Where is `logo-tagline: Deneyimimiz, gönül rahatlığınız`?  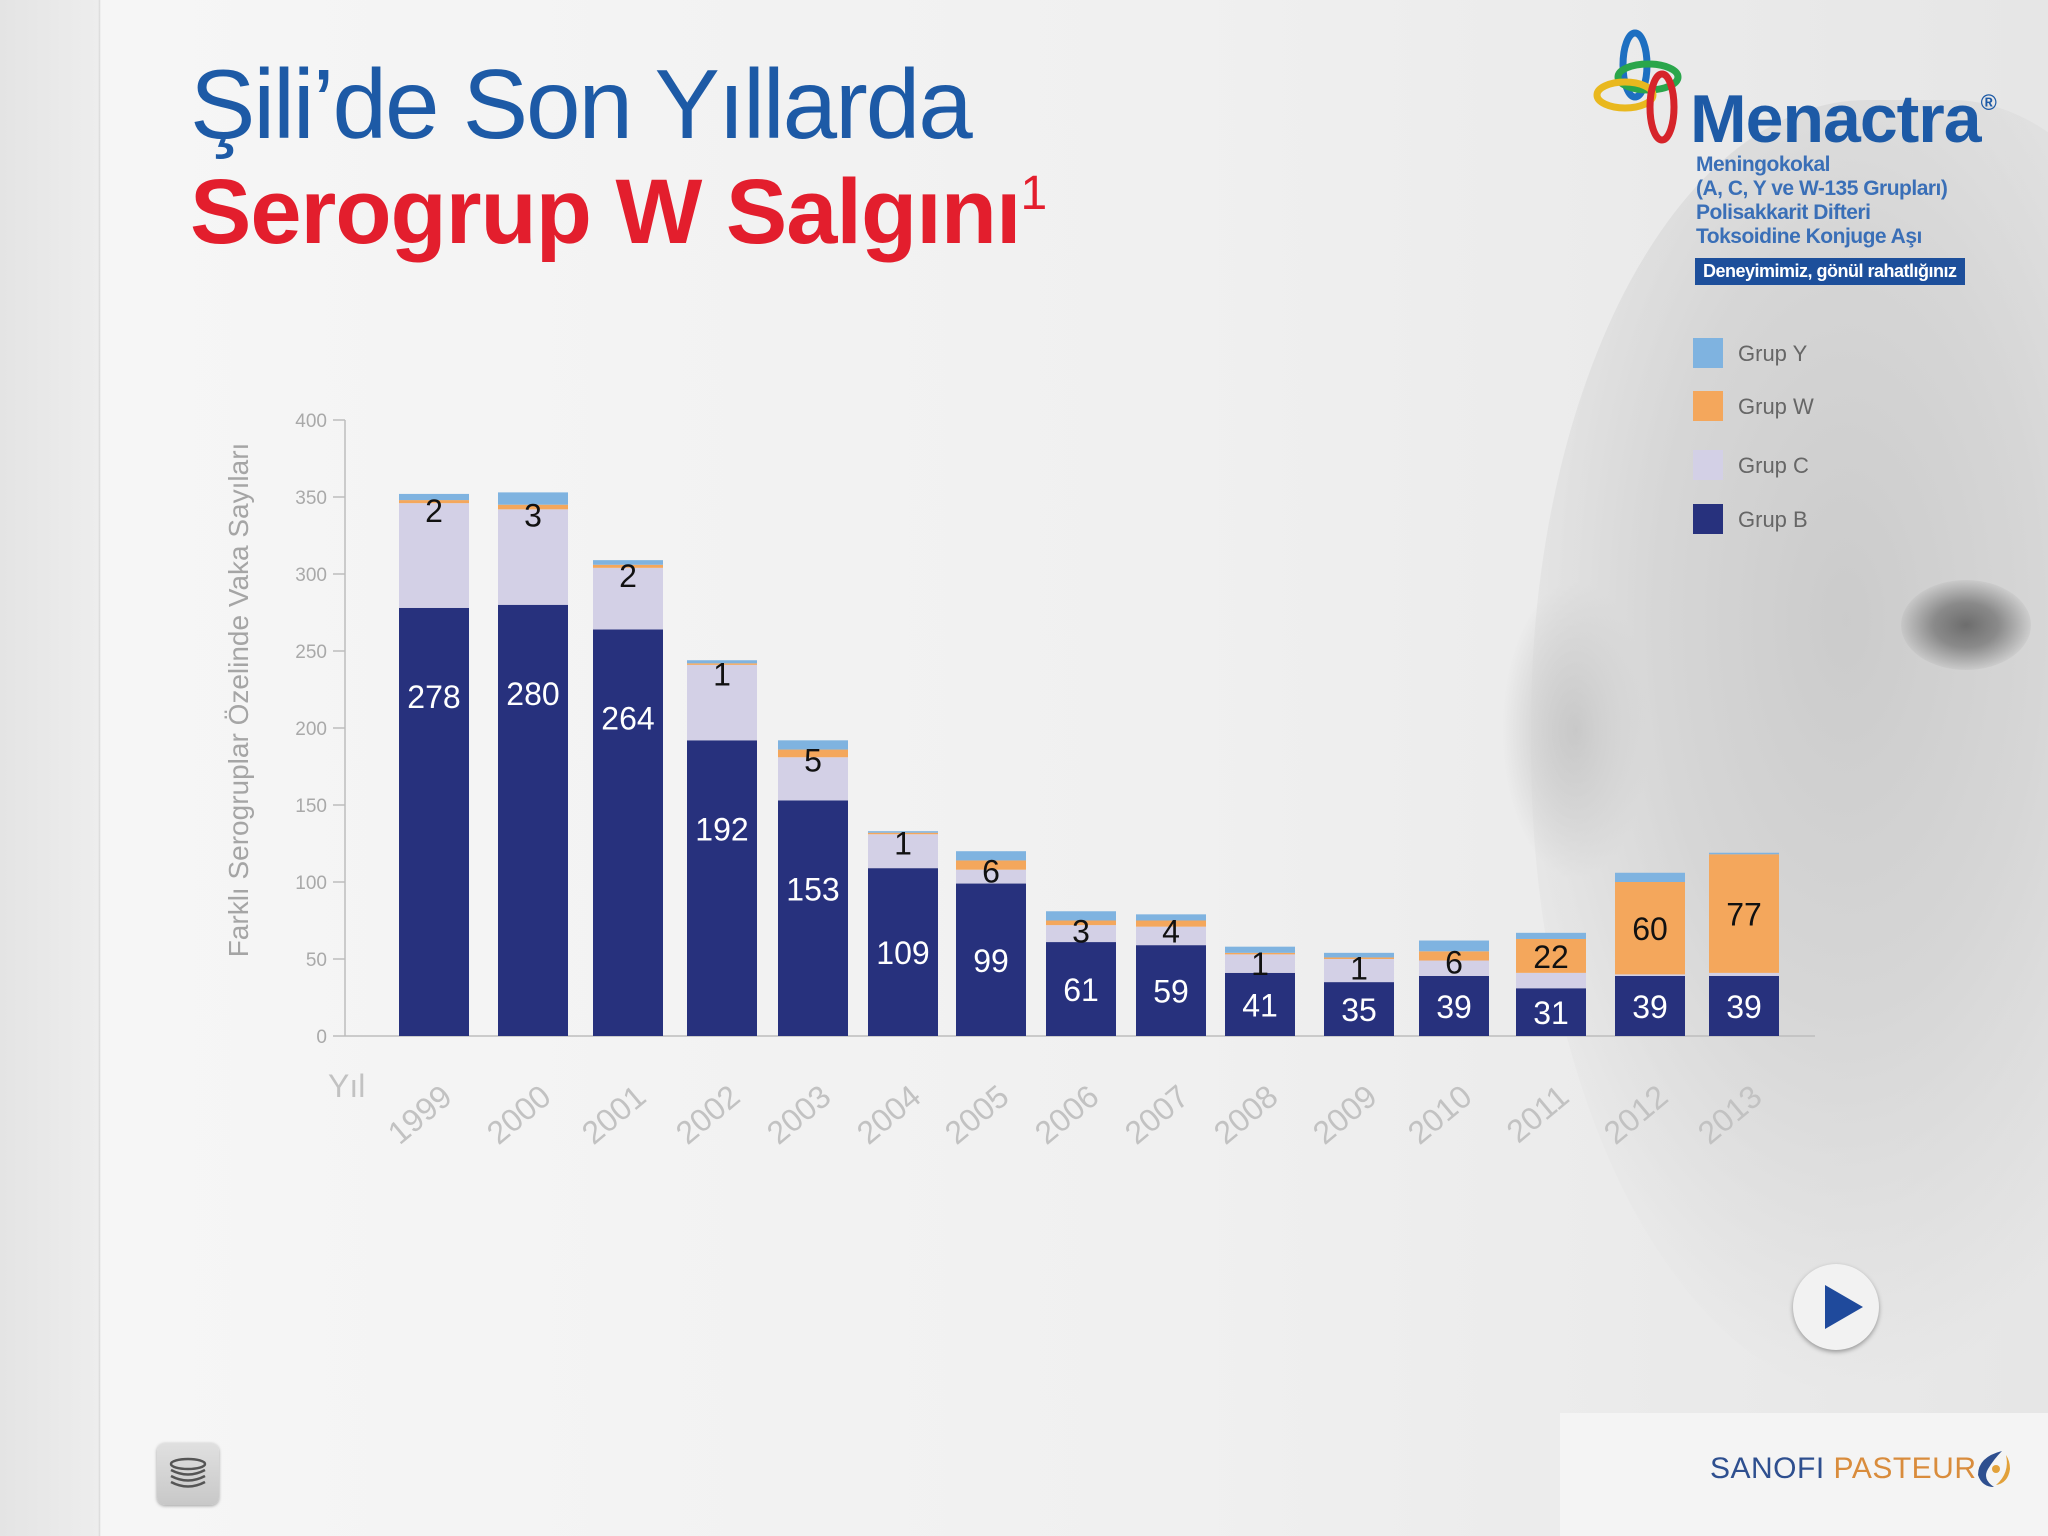
logo-tagline: Deneyimimiz, gönül rahatlığınız is located at coordinates (1830, 271).